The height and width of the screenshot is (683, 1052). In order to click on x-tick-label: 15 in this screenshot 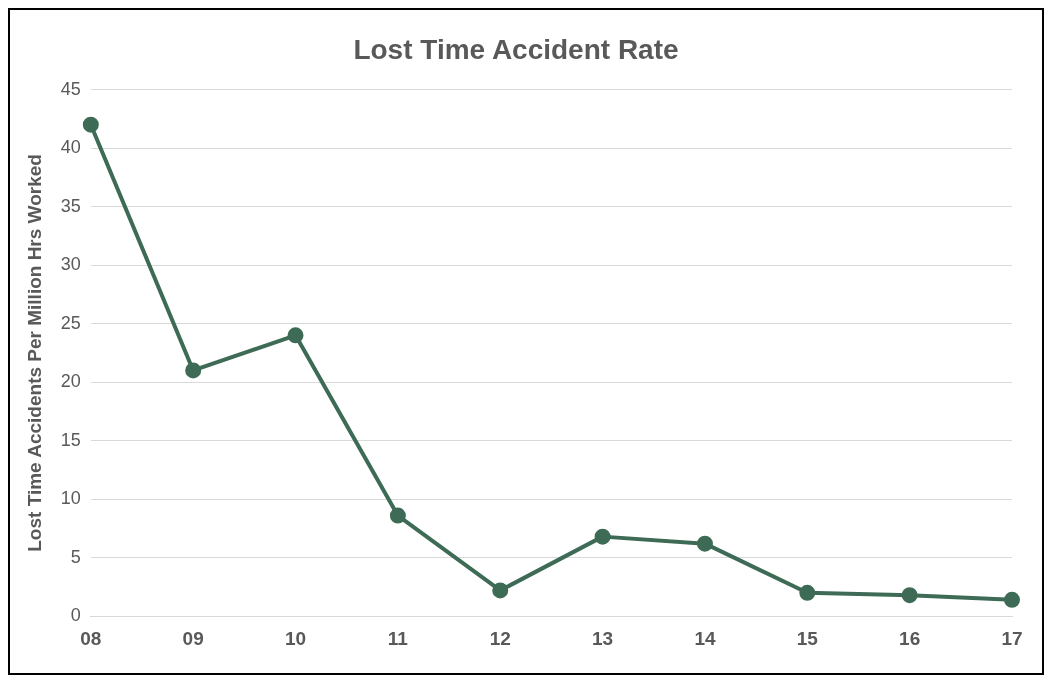, I will do `click(807, 638)`.